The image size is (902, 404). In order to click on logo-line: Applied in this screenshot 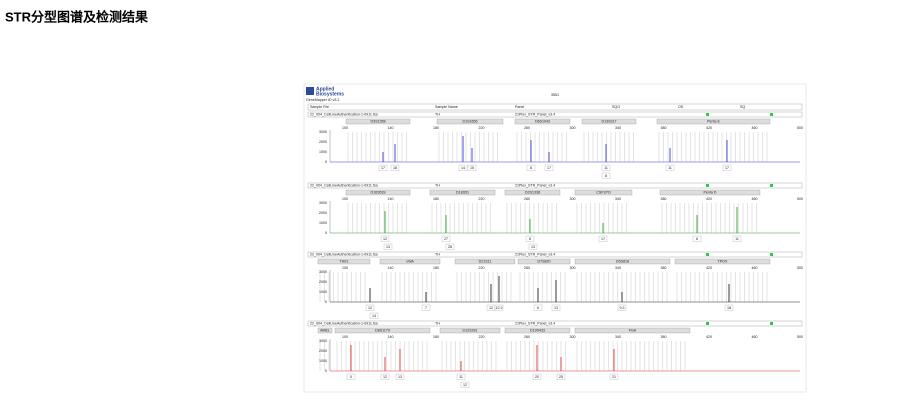, I will do `click(325, 89)`.